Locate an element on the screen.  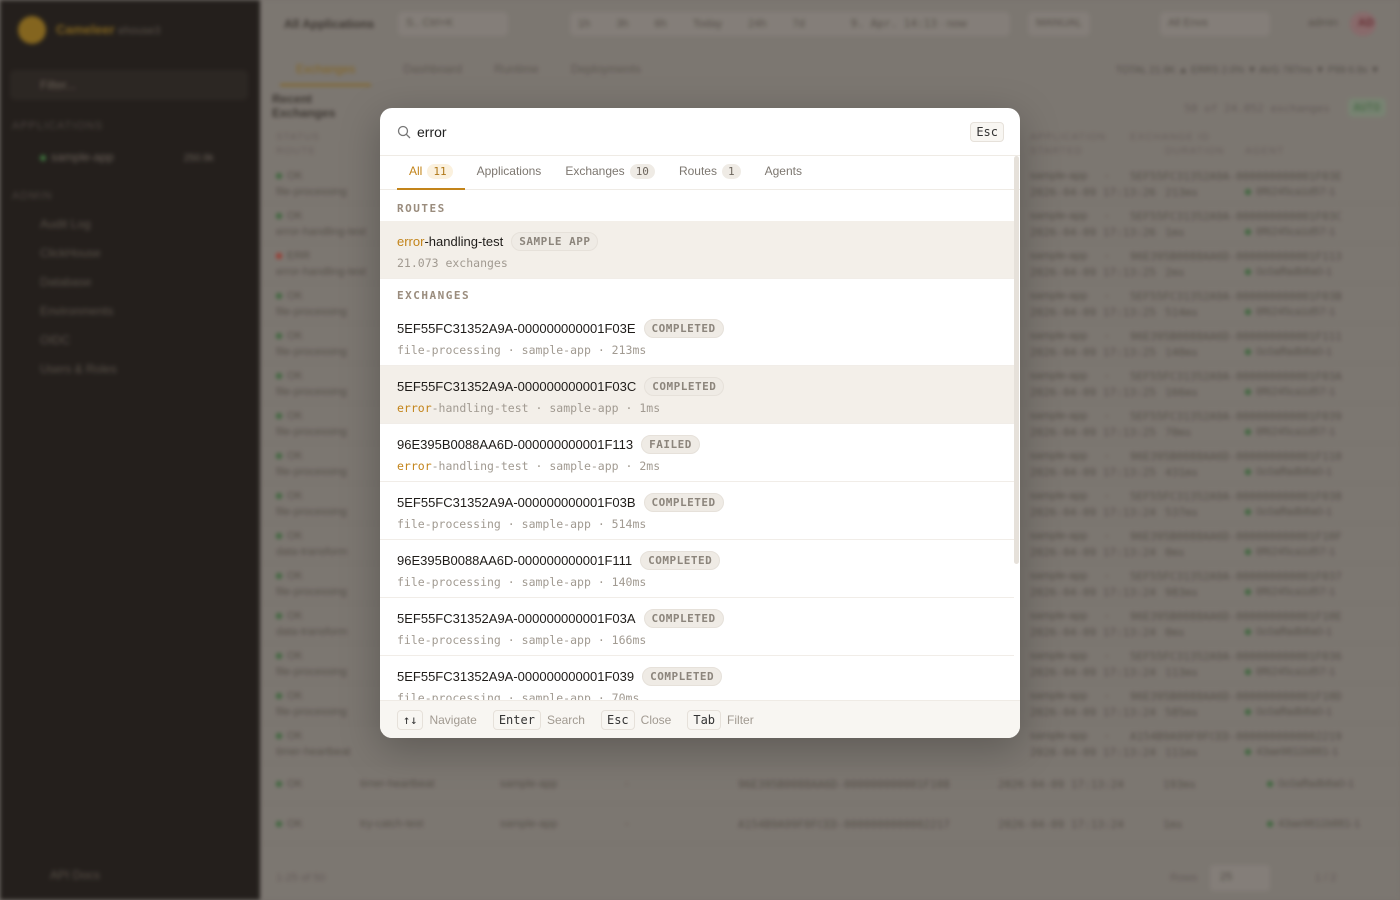
avatar: AD is located at coordinates (1363, 24).